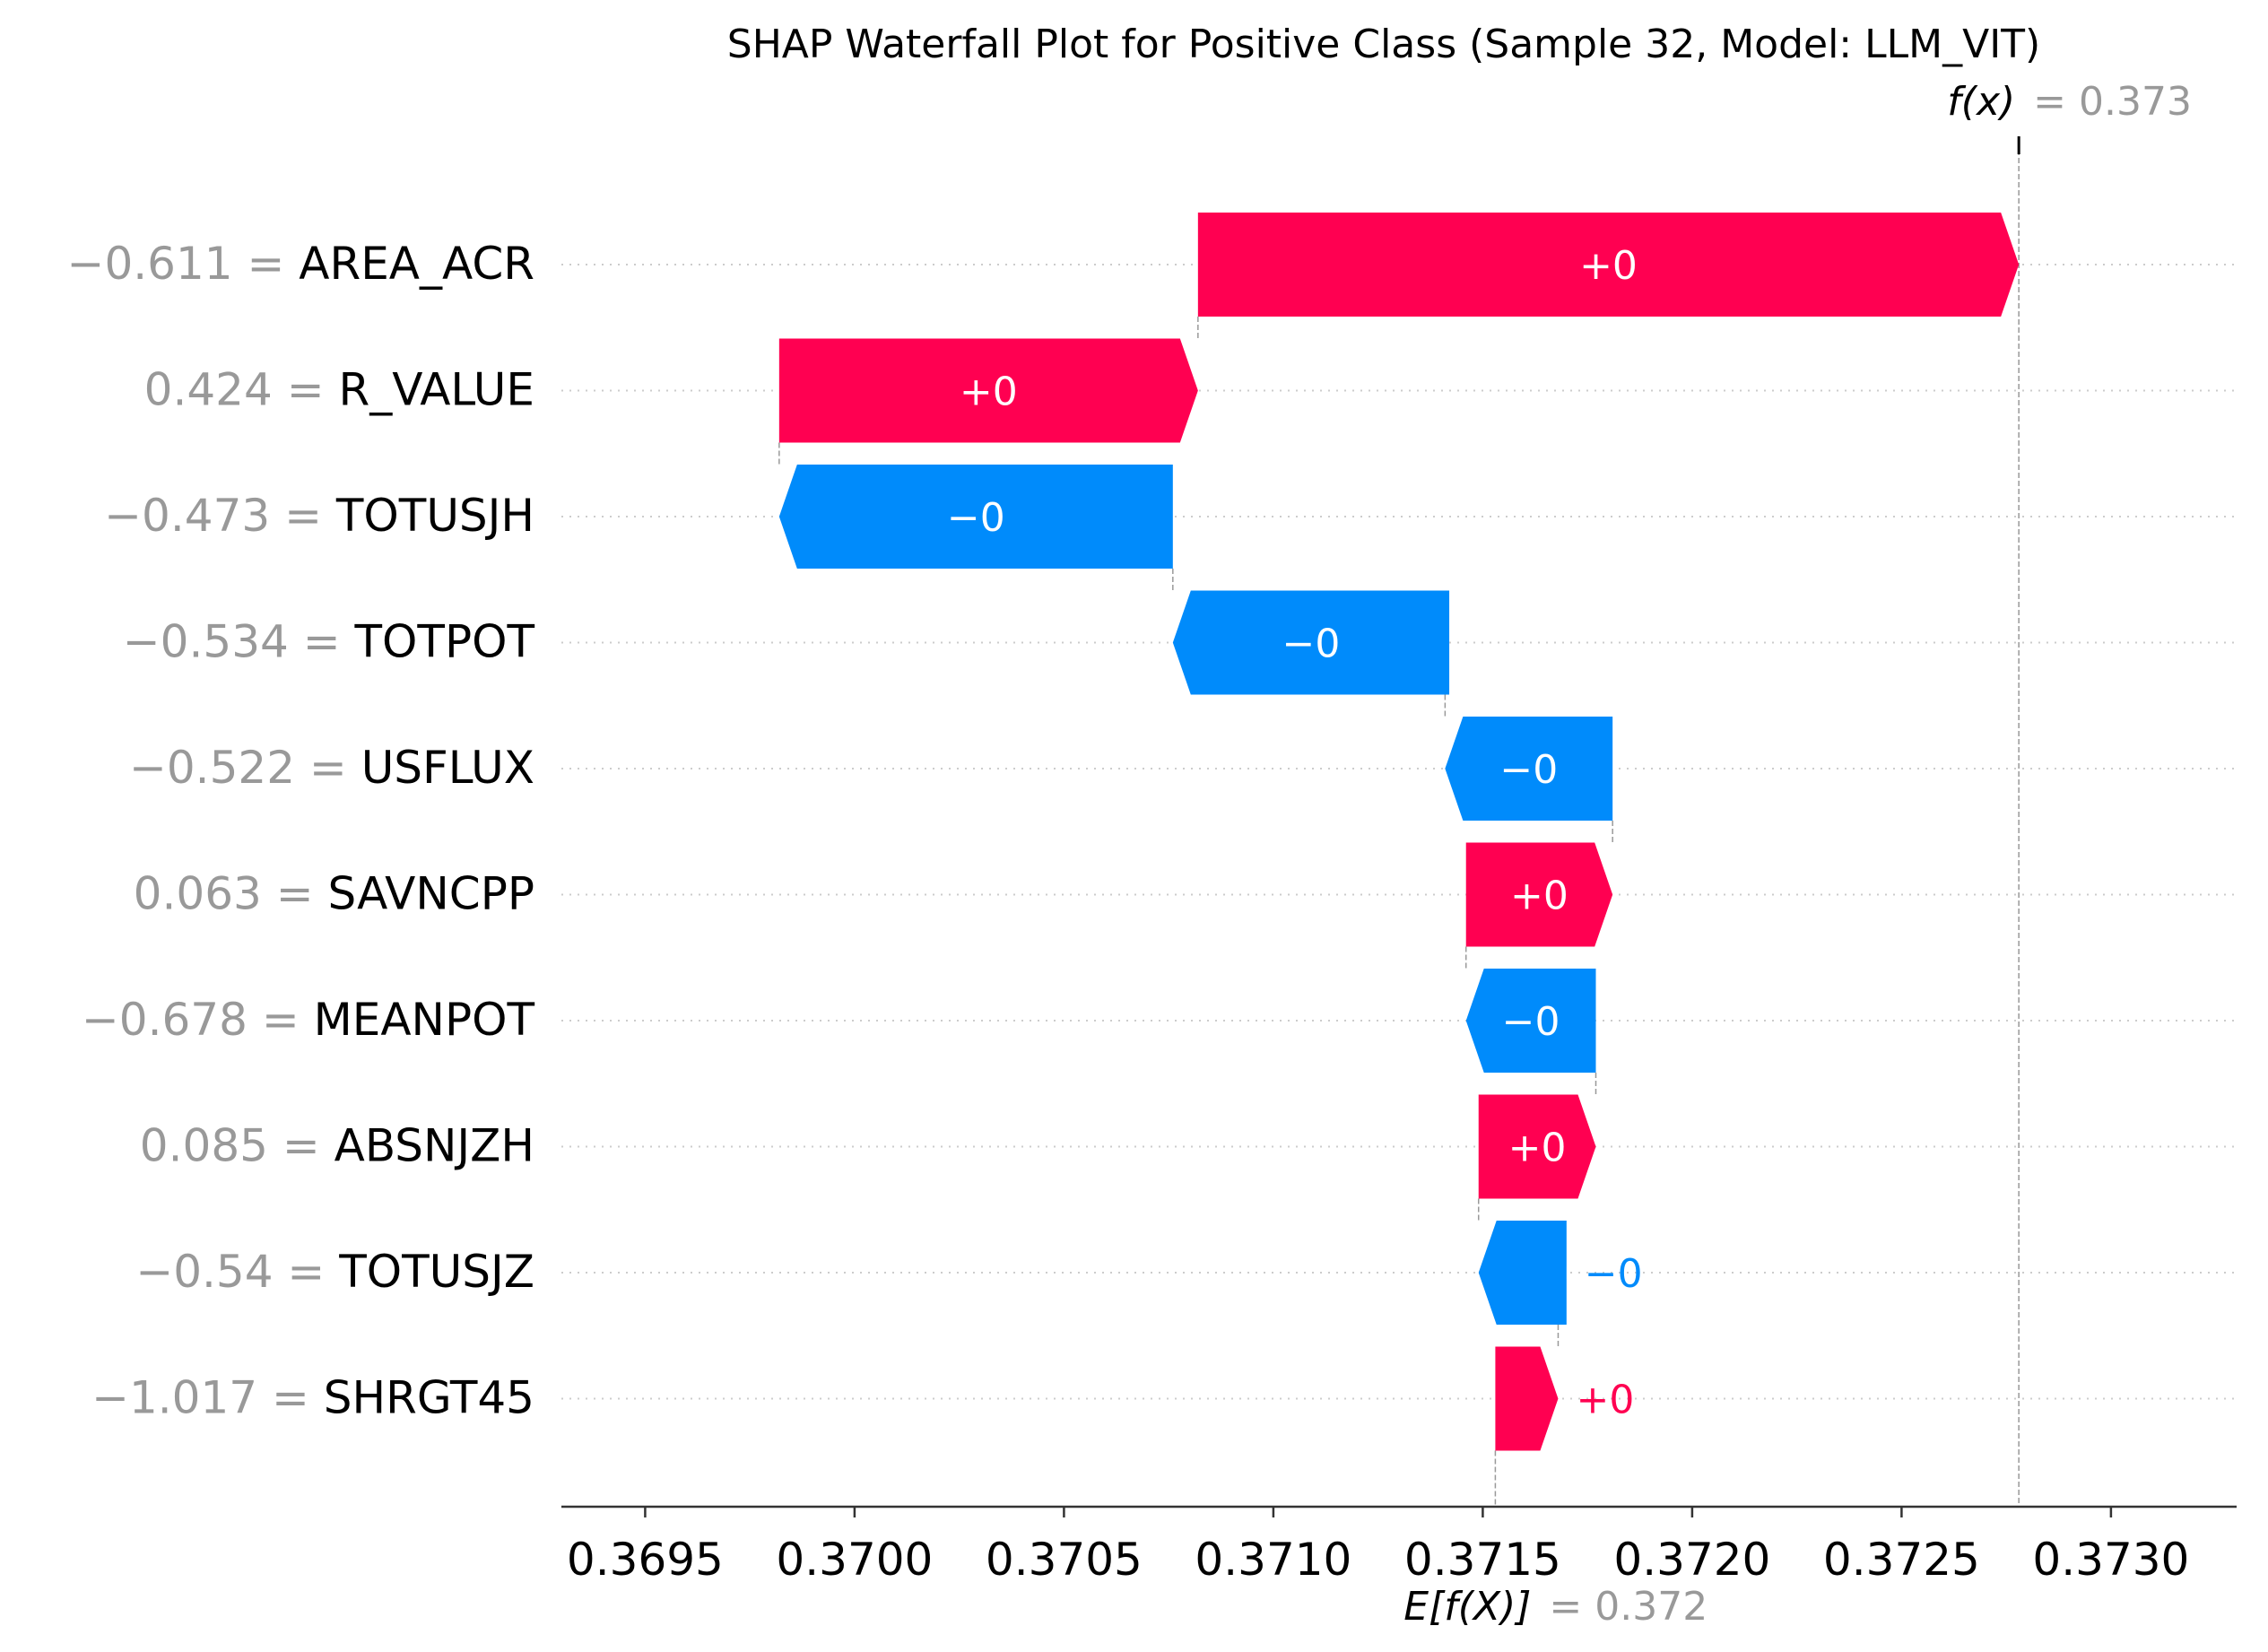  What do you see at coordinates (1527, 1398) in the screenshot?
I see `bar-shrgt45` at bounding box center [1527, 1398].